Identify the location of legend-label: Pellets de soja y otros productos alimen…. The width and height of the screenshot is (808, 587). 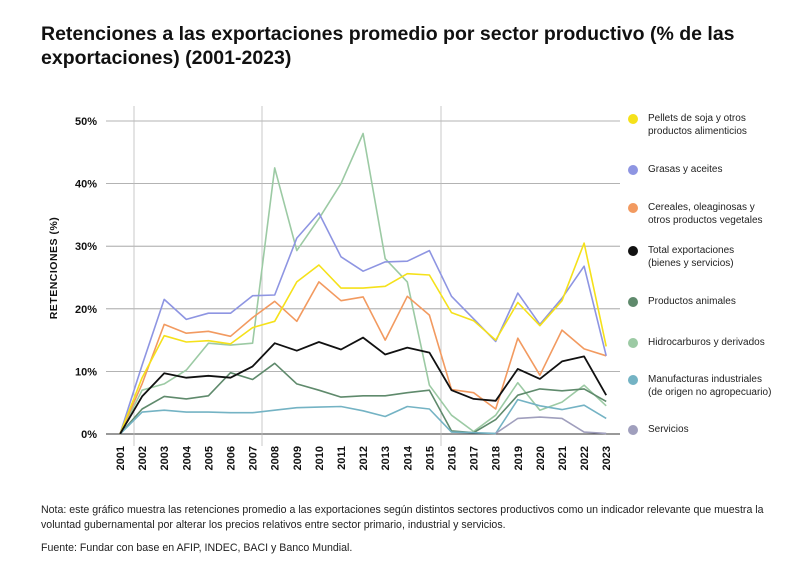
(697, 125).